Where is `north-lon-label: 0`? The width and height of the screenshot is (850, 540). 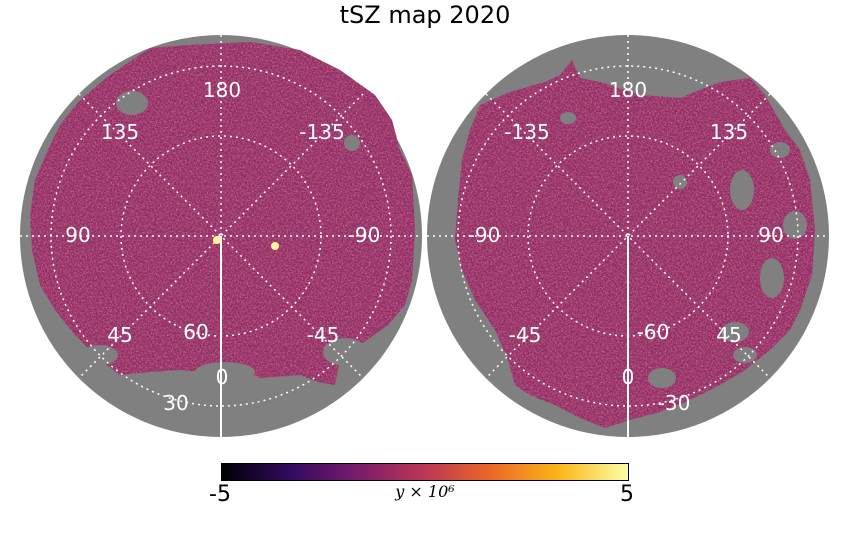 north-lon-label: 0 is located at coordinates (222, 377).